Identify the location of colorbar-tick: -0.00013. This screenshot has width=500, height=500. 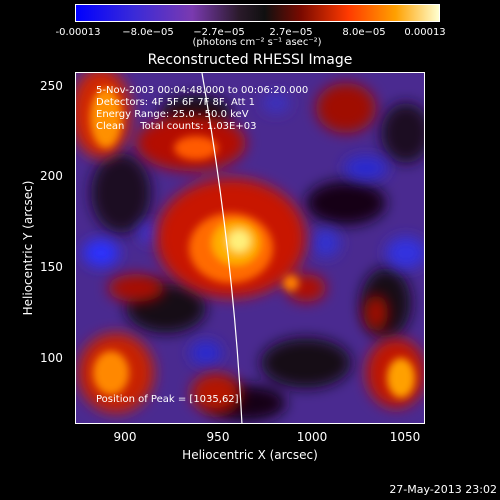
(78, 32).